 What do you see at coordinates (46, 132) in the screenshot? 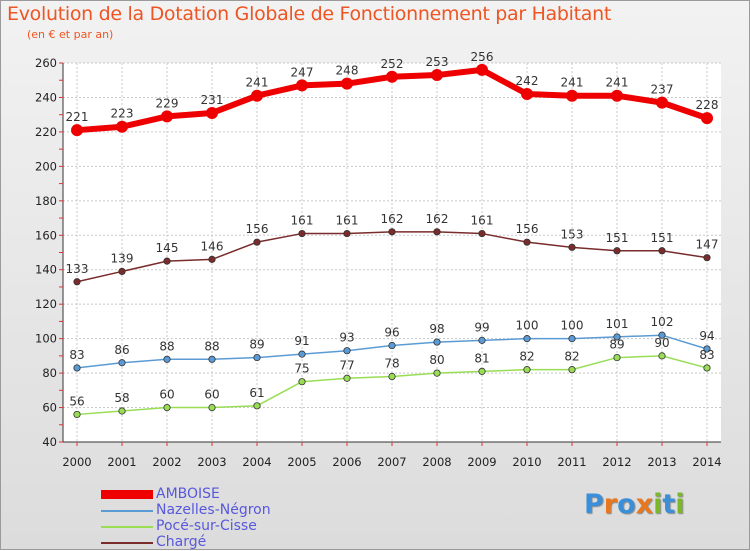
I see `y-tick-label: 220` at bounding box center [46, 132].